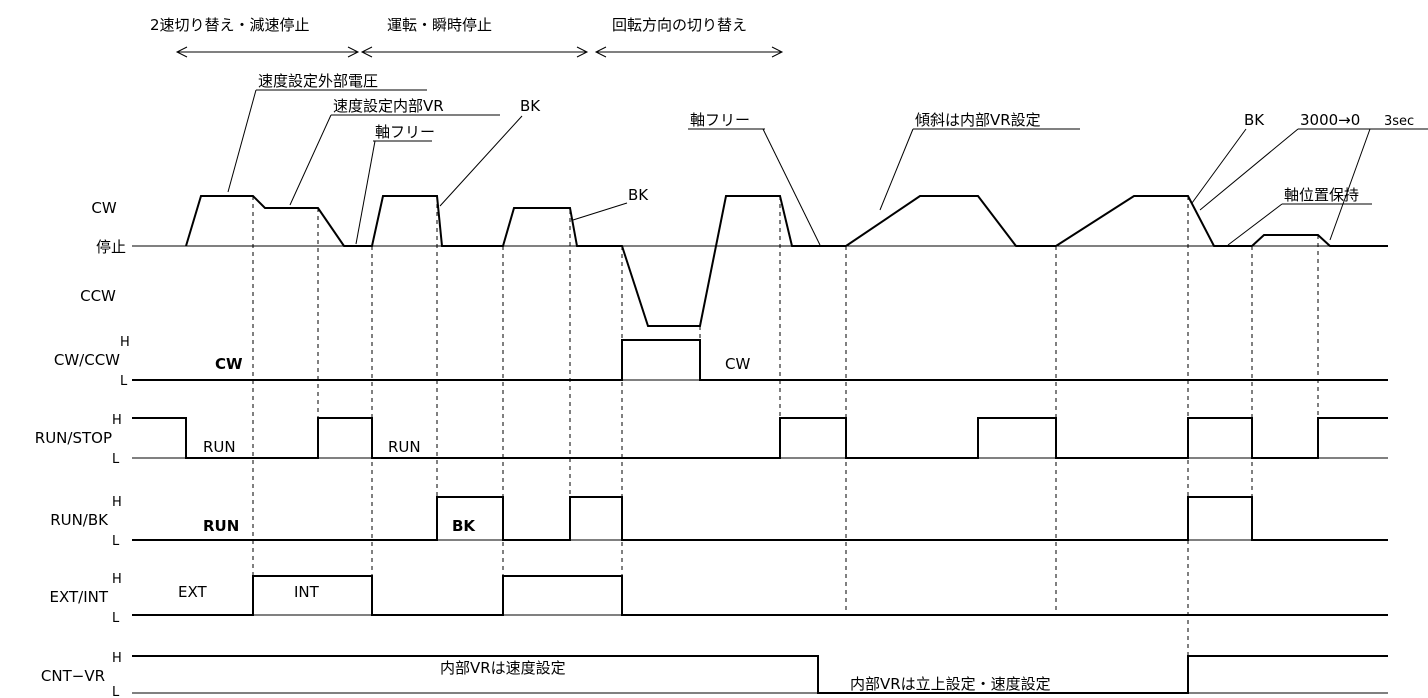  What do you see at coordinates (760, 438) in the screenshot?
I see `runstop-waveform` at bounding box center [760, 438].